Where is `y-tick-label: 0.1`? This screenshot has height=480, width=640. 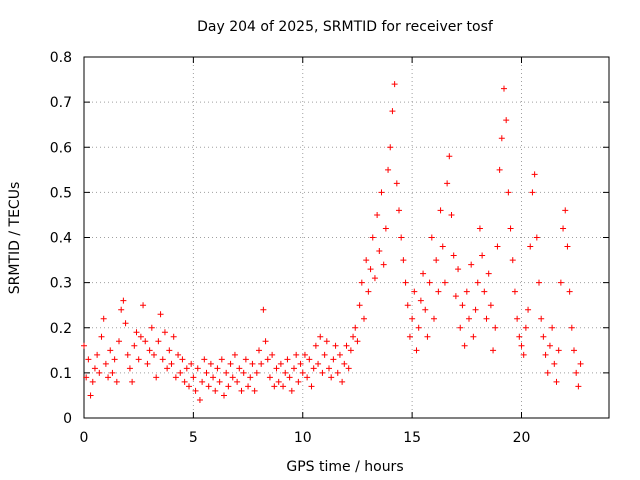
y-tick-label: 0.1 is located at coordinates (61, 374).